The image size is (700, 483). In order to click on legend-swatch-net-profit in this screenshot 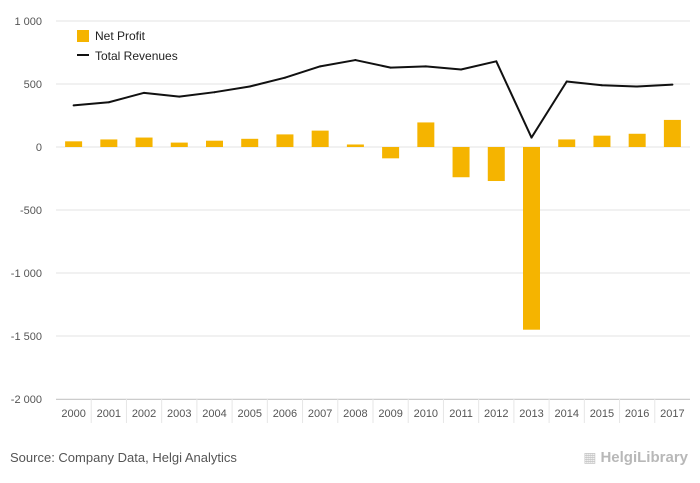, I will do `click(83, 36)`.